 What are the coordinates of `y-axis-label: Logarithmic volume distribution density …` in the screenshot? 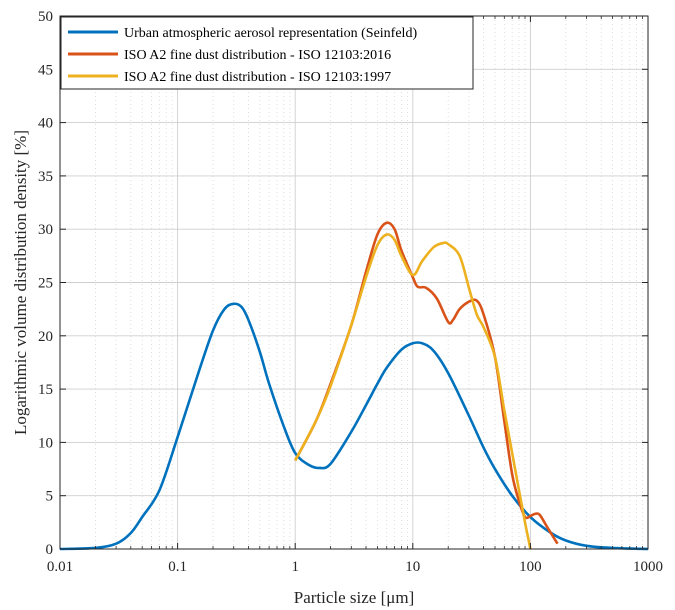 It's located at (20, 282).